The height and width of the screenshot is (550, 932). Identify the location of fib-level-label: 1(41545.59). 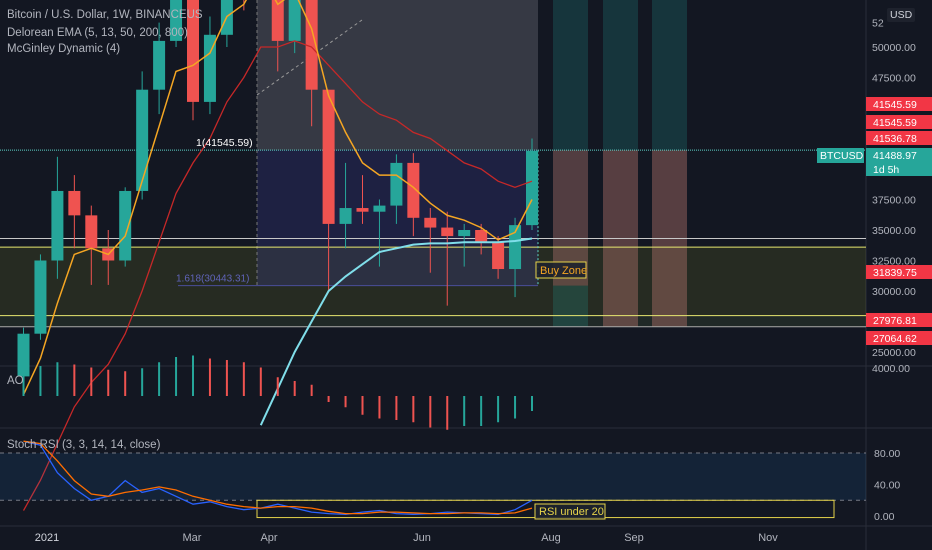
(224, 143).